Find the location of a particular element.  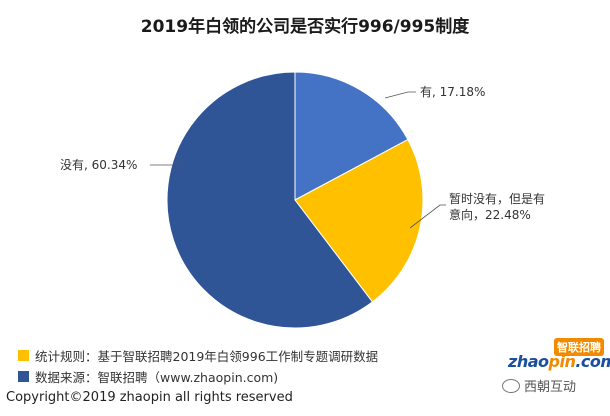

leader-line-intent is located at coordinates (427, 216).